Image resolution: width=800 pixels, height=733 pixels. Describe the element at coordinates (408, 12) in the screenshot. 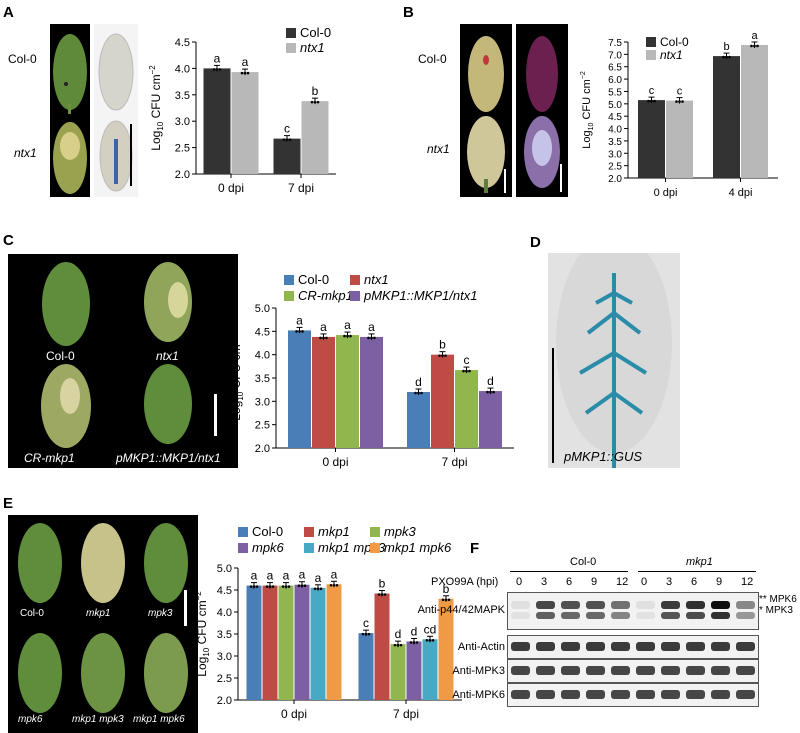

I see `panel-label-b: B` at that location.